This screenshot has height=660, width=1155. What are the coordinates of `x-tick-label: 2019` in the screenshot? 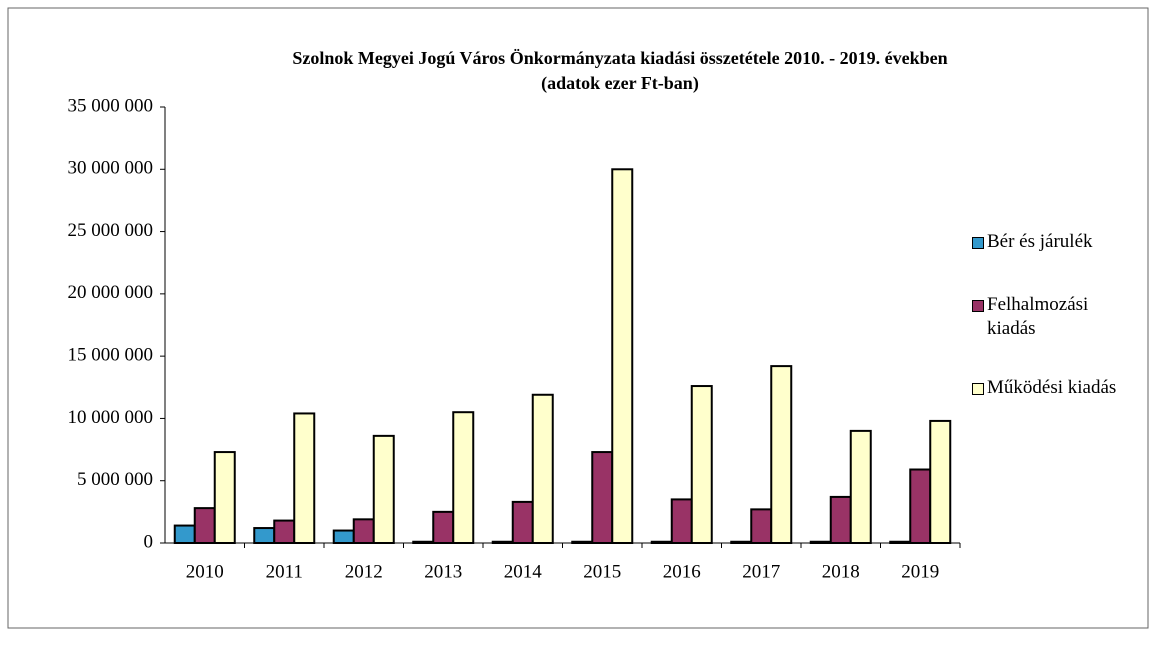 It's located at (920, 571).